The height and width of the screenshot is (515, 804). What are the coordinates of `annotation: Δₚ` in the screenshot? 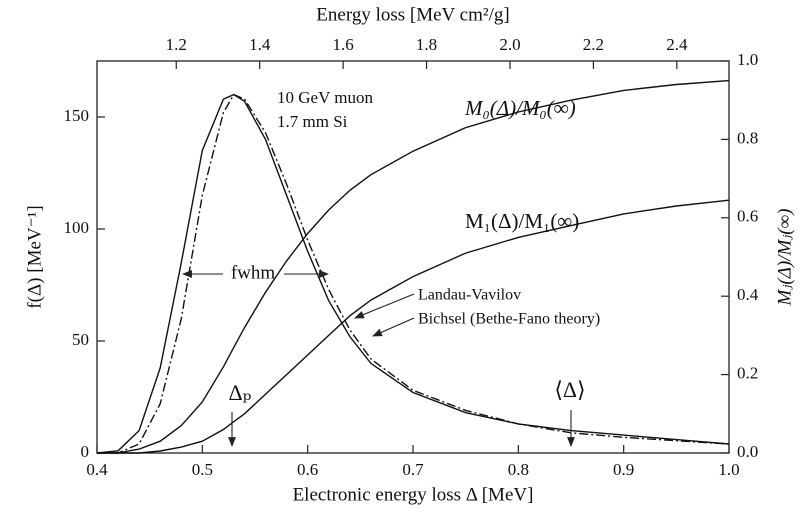 It's located at (240, 392).